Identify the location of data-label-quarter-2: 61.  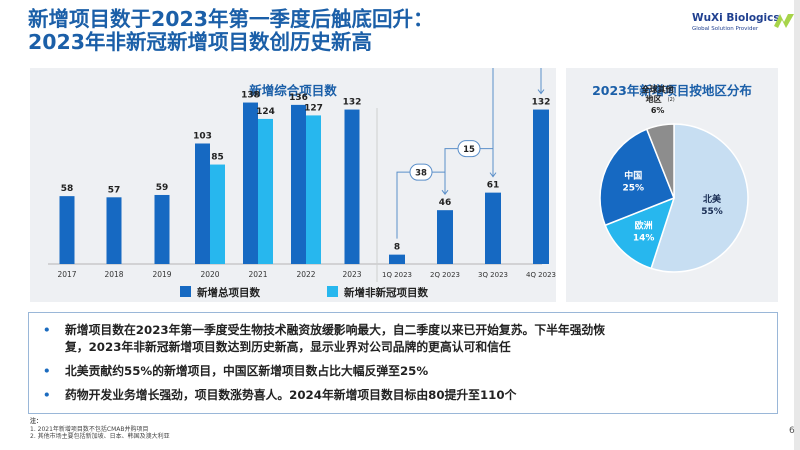
(493, 186).